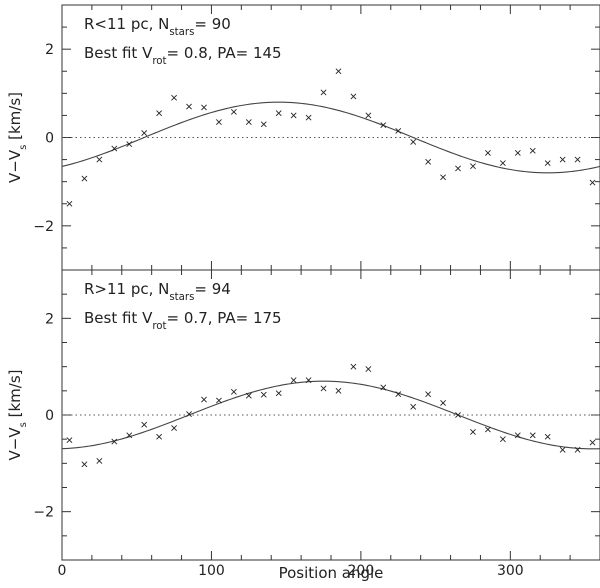 The height and width of the screenshot is (588, 600). Describe the element at coordinates (510, 571) in the screenshot. I see `x-tick-label: 300` at that location.